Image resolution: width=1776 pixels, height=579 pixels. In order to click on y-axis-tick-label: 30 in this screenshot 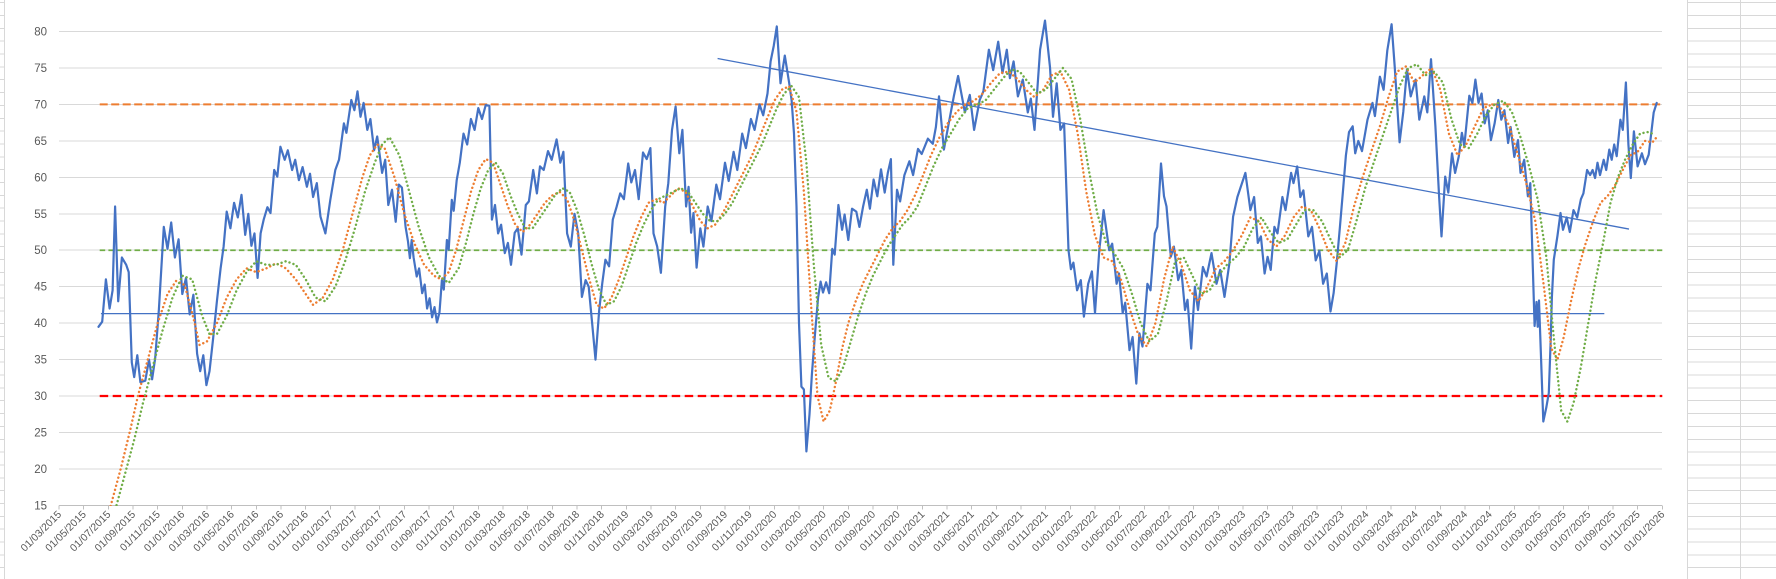, I will do `click(40, 397)`.